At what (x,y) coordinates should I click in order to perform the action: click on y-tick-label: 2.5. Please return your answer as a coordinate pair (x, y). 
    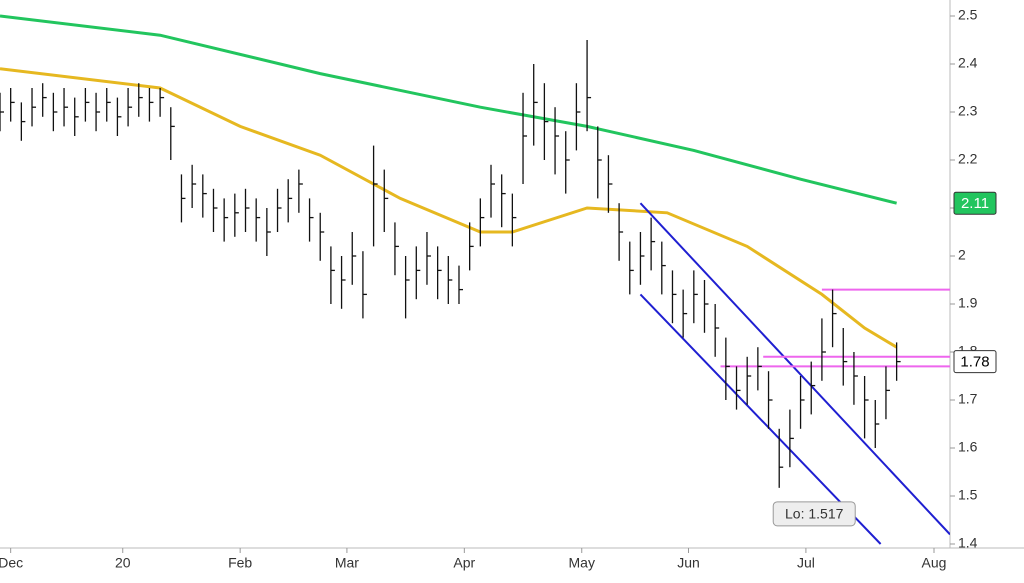
    Looking at the image, I should click on (968, 15).